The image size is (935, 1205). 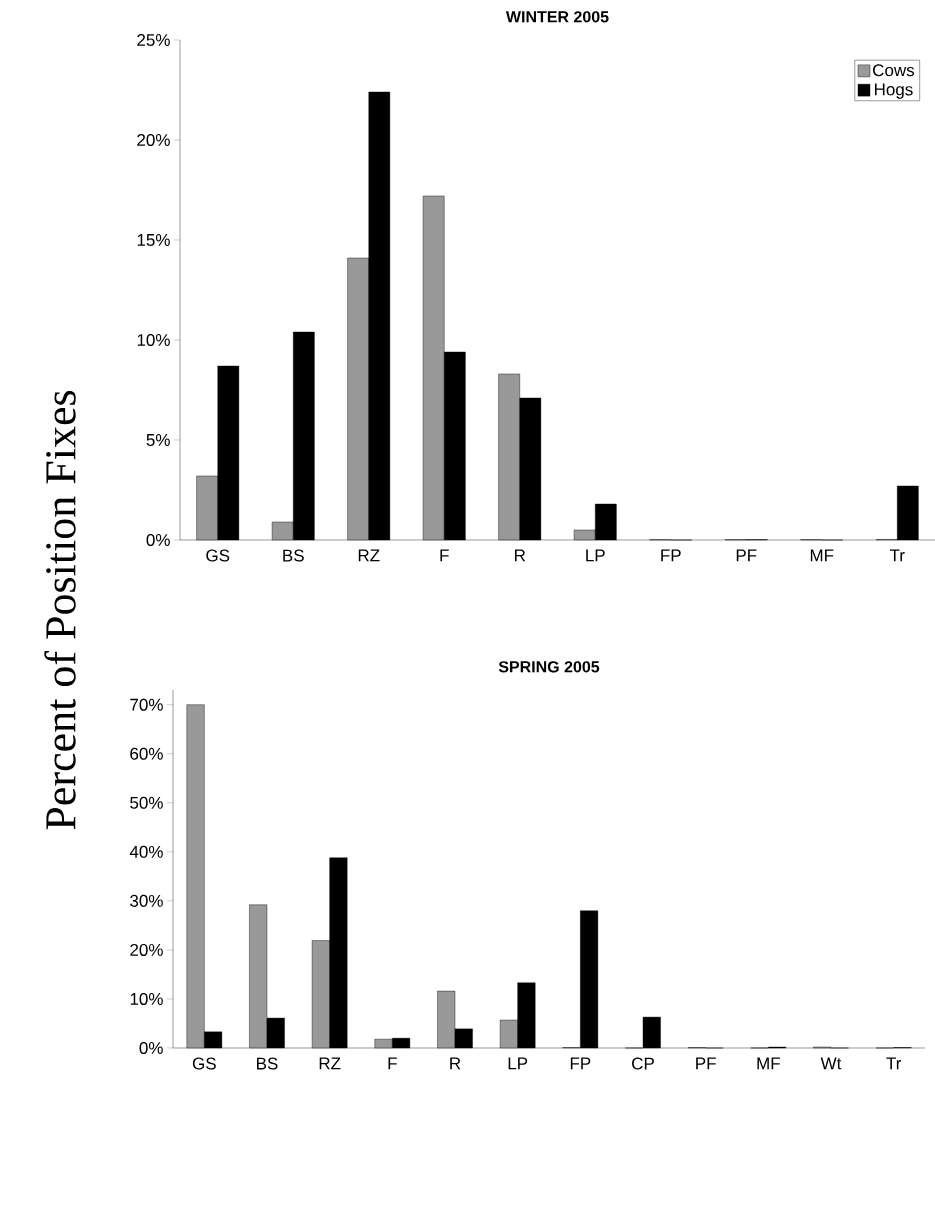 I want to click on y-tick-label: 60%, so click(x=146, y=753).